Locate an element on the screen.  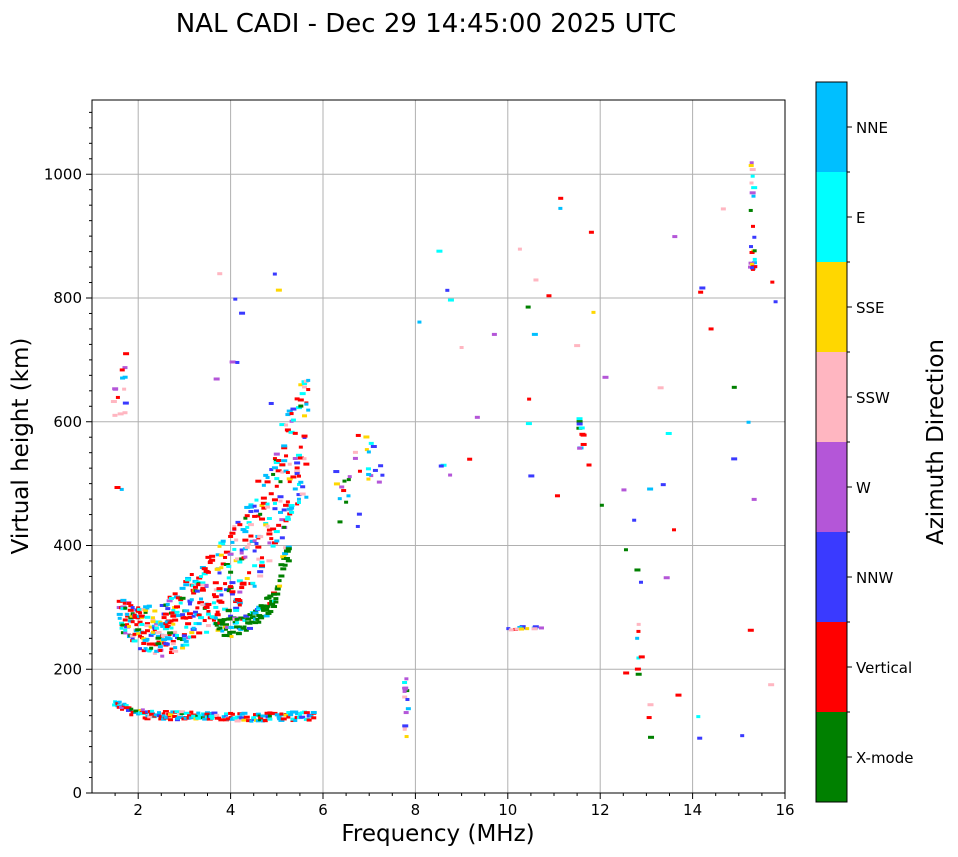
y-tick-label: 200 is located at coordinates (67, 669).